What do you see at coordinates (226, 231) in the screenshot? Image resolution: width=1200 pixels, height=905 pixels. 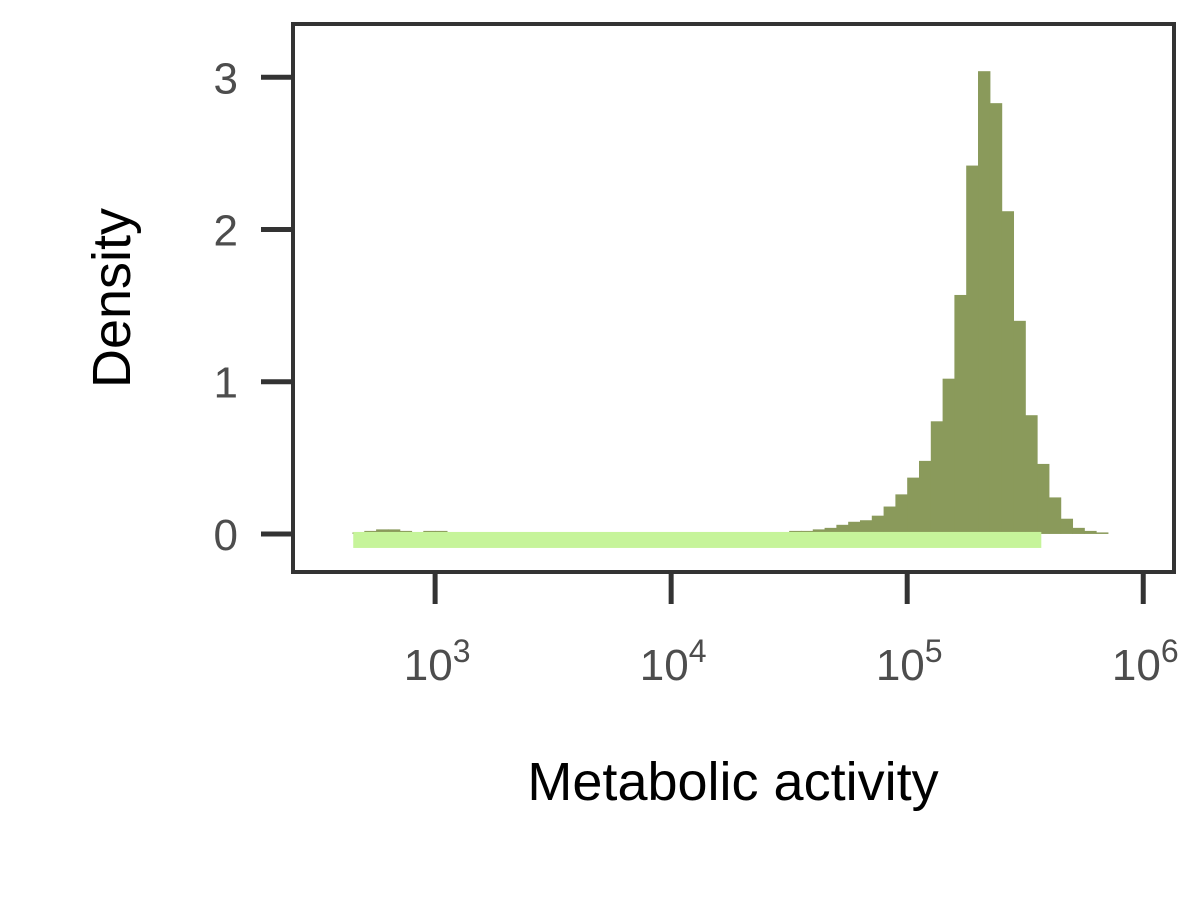 I see `y-tick-label: 2` at bounding box center [226, 231].